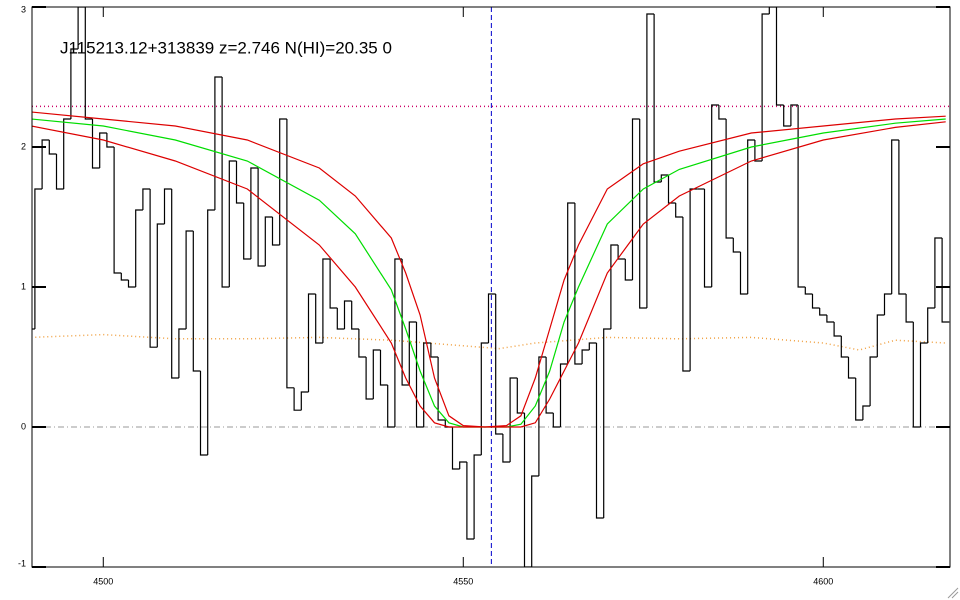 This screenshot has width=960, height=600. I want to click on y-tick-label: 3, so click(23, 9).